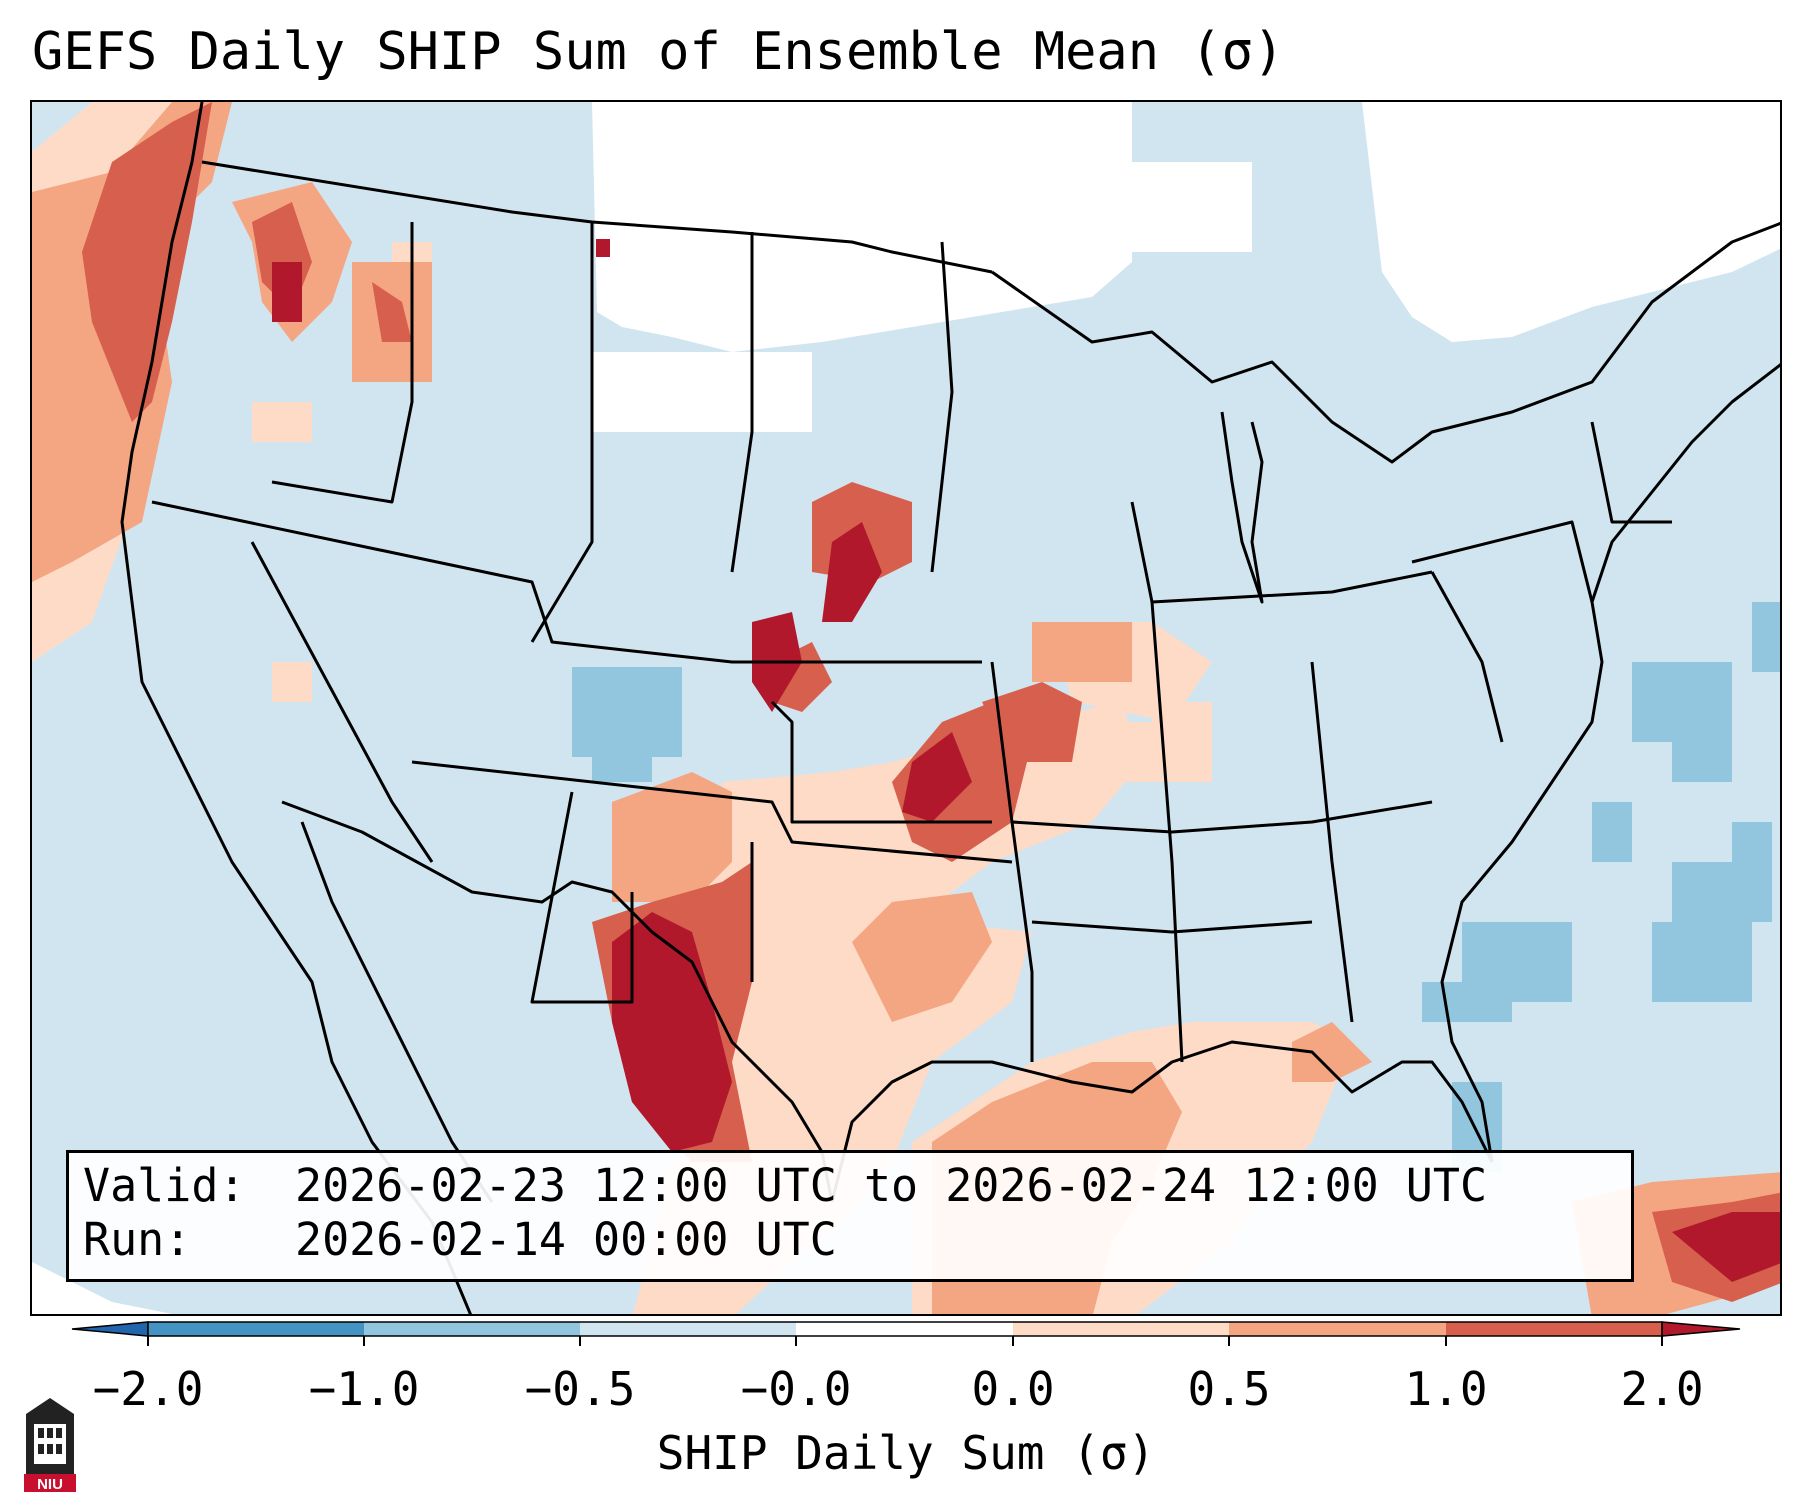  I want to click on colorbar-extend-low, so click(110, 1329).